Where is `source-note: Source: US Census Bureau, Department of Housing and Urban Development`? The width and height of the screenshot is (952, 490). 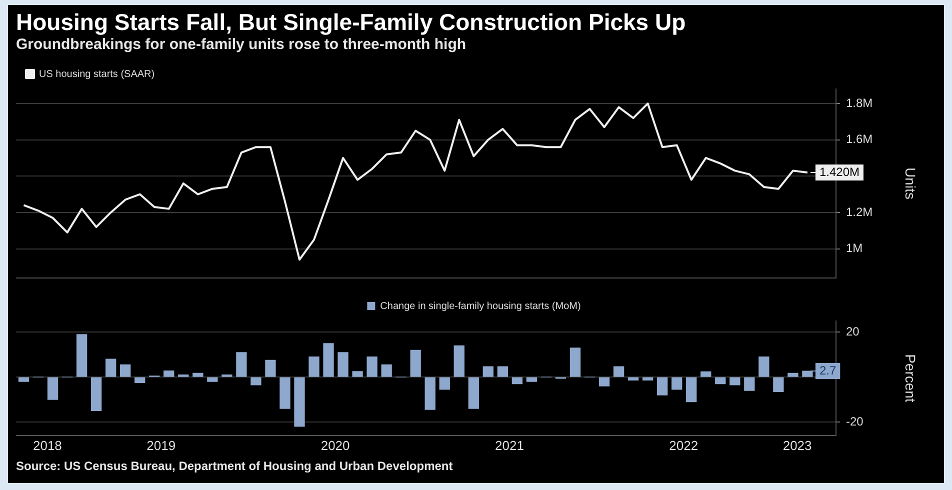
source-note: Source: US Census Bureau, Department of Housing and Urban Development is located at coordinates (235, 466).